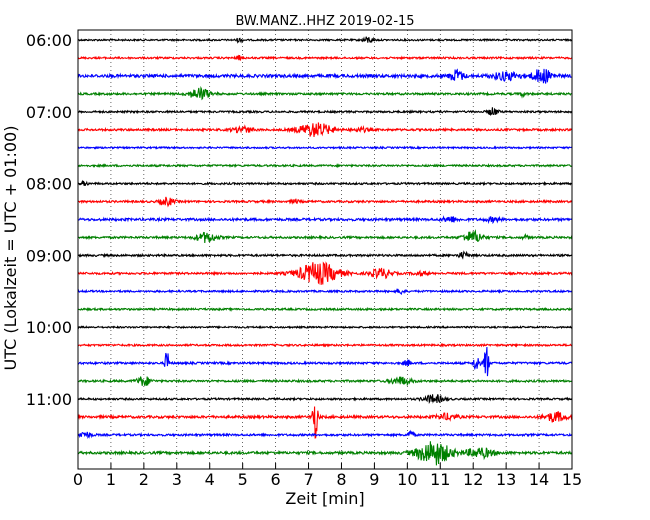 The image size is (650, 520). Describe the element at coordinates (177, 479) in the screenshot. I see `x-tick-label-3: 3` at that location.